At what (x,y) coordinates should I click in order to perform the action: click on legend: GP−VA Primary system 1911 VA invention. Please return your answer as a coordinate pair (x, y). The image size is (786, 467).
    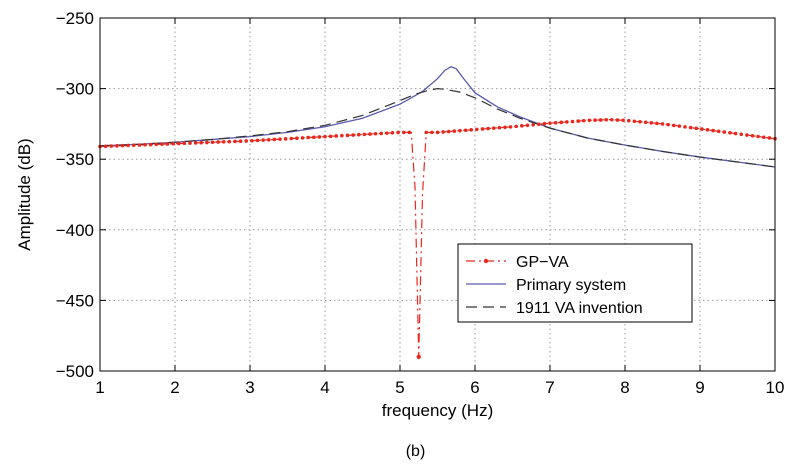
    Looking at the image, I should click on (575, 283).